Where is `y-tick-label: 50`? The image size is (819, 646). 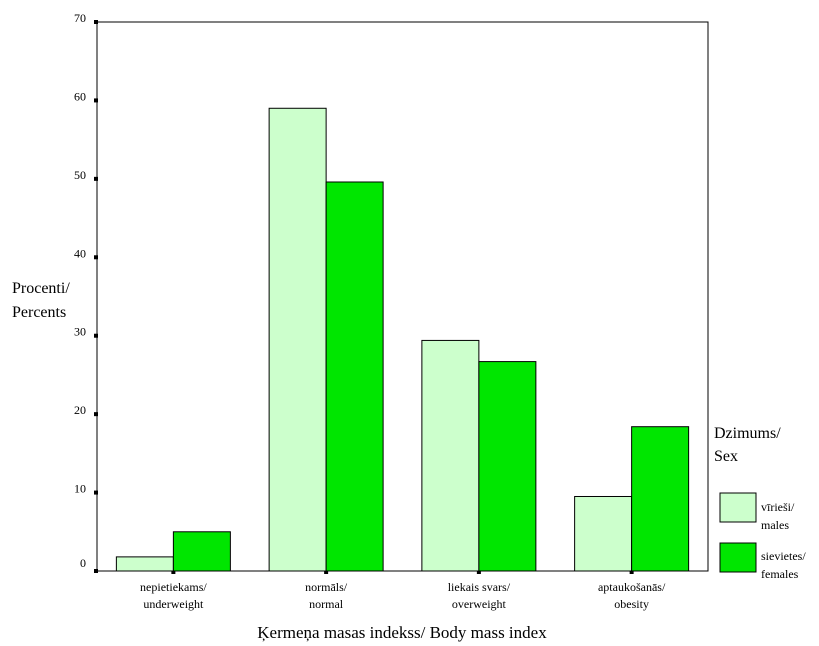 y-tick-label: 50 is located at coordinates (80, 175).